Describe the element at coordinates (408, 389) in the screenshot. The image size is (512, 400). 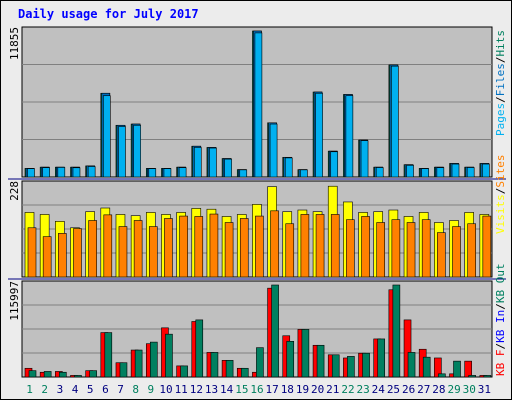
I see `x-tick-label-day-26: 26` at that location.